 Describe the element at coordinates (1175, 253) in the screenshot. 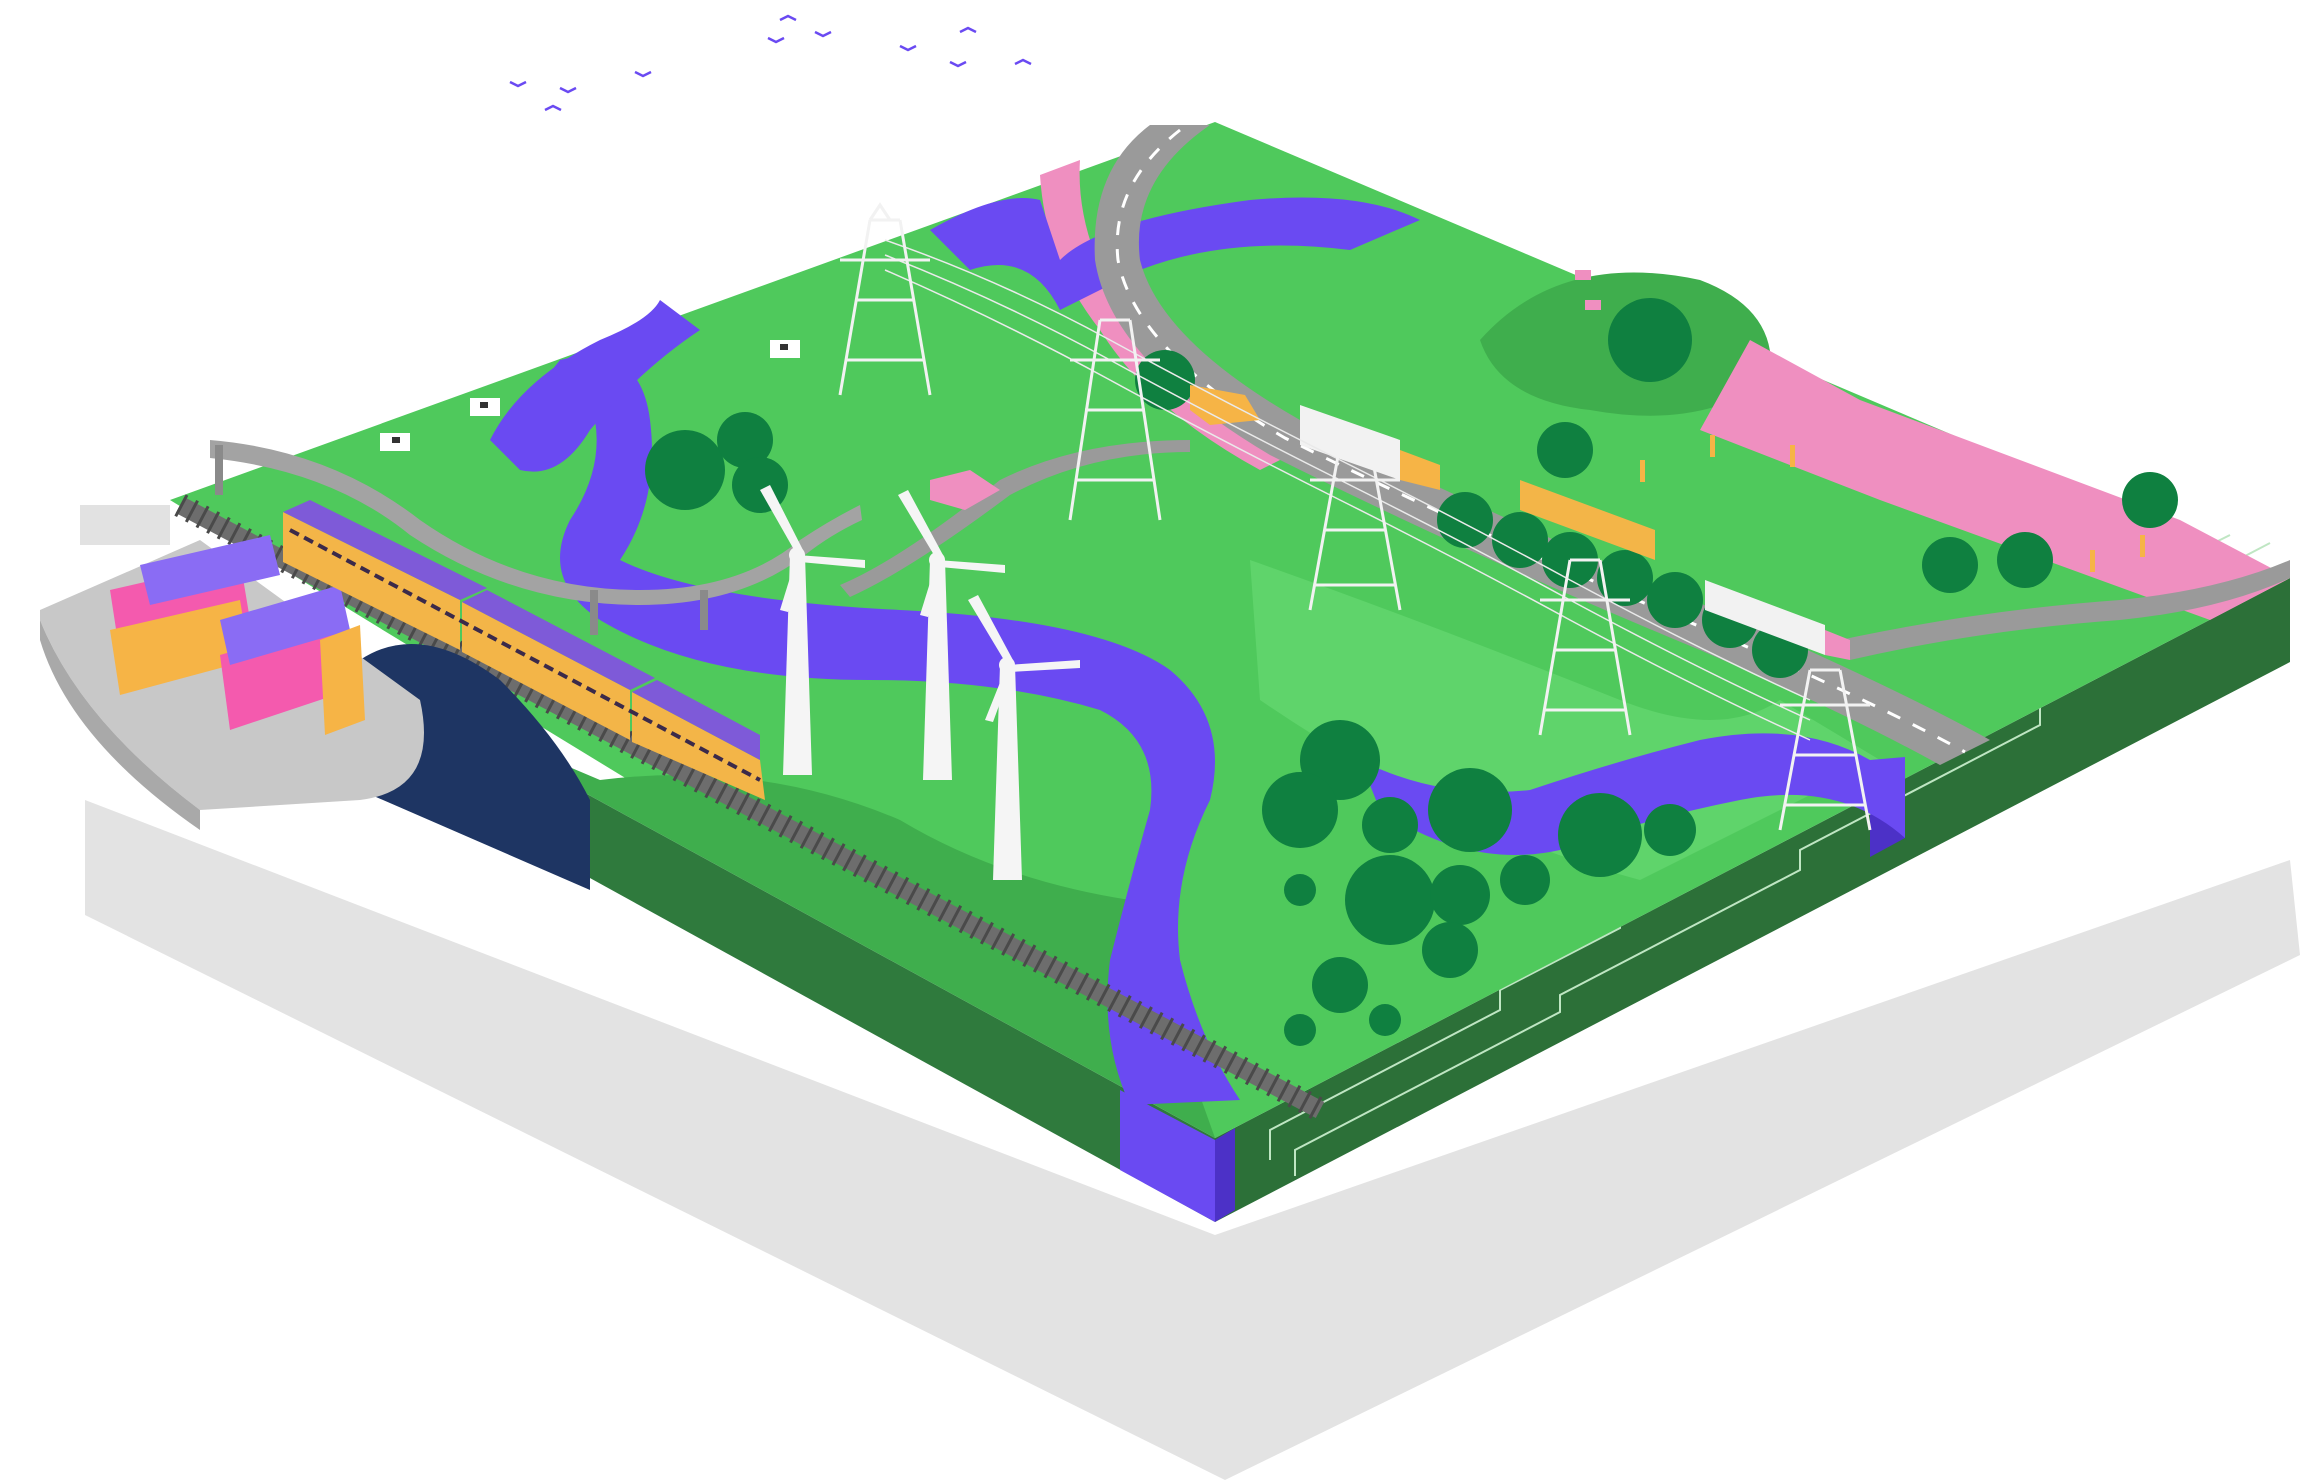

I see `river-top` at that location.